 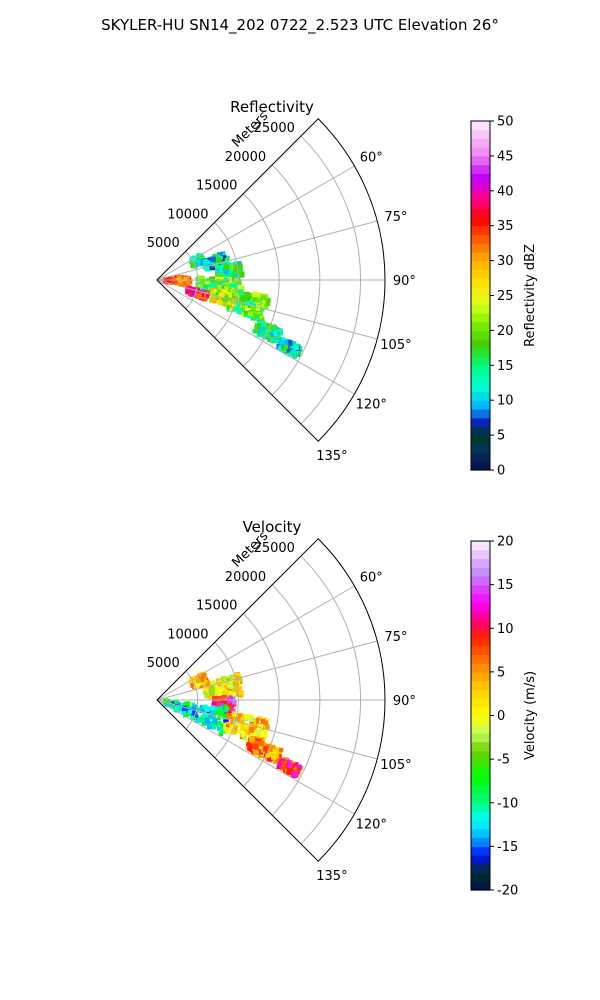 I want to click on colorbar-tick-label: 5, so click(x=501, y=436).